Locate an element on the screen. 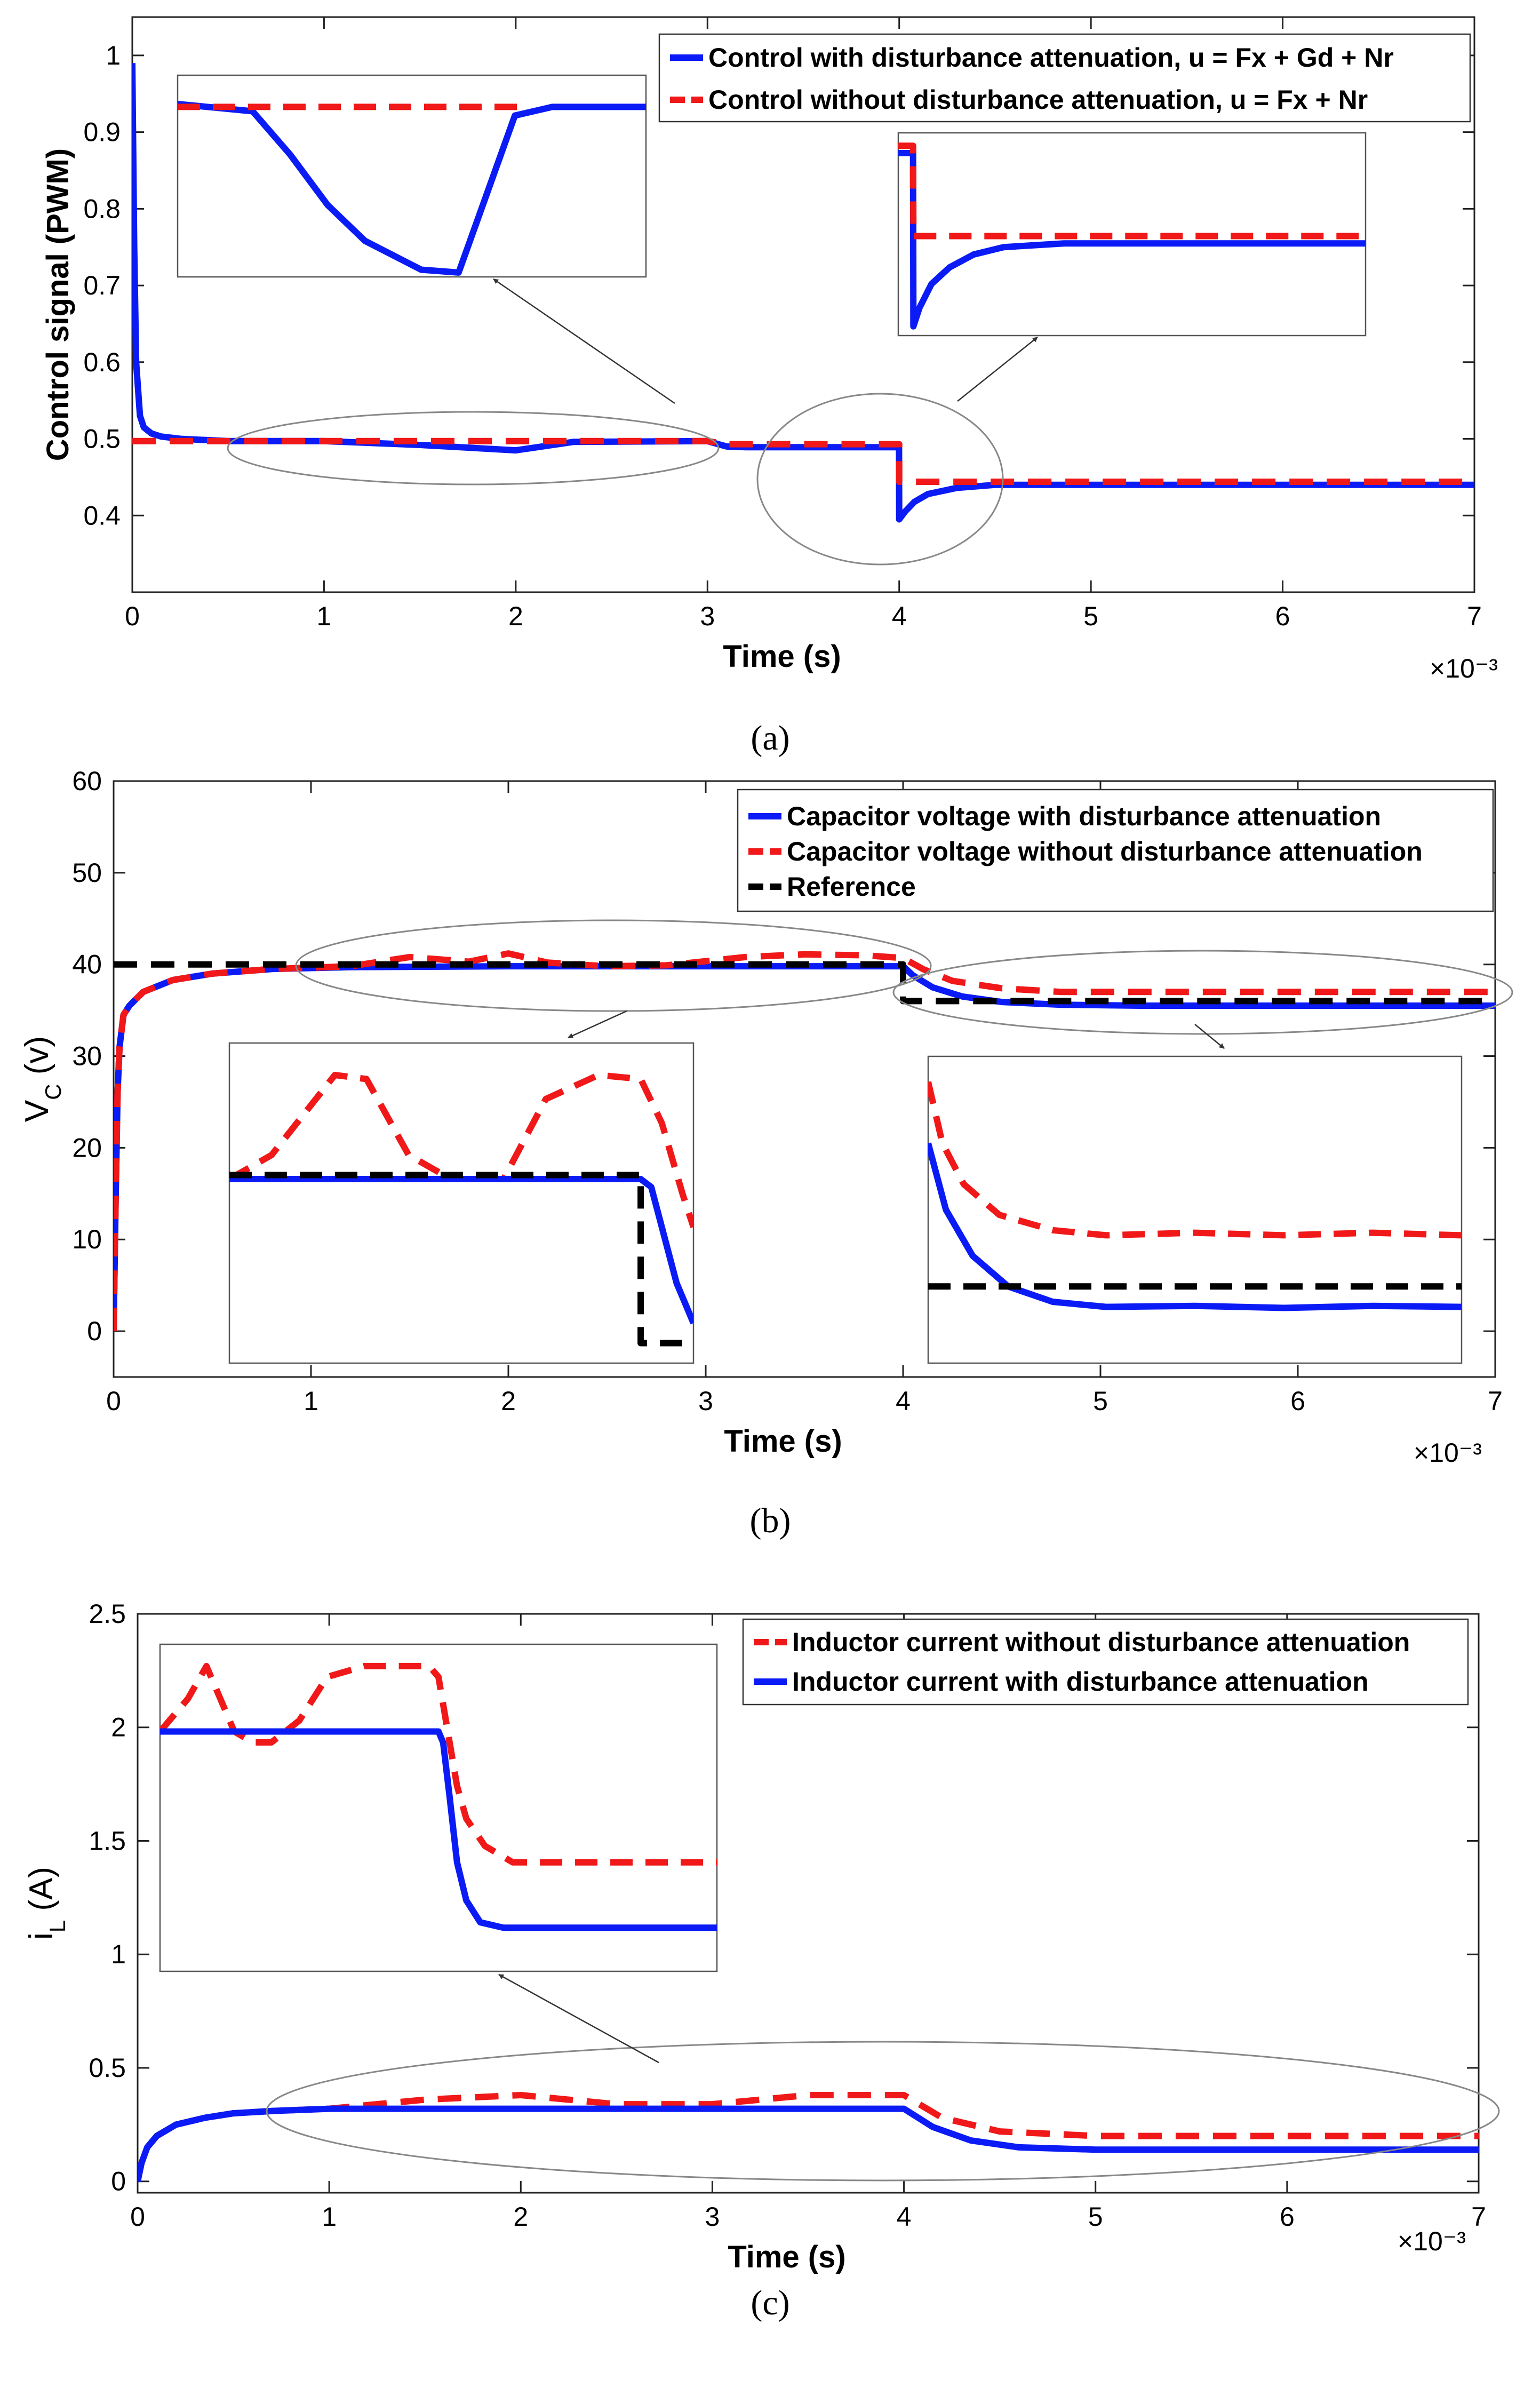 The height and width of the screenshot is (2388, 1540). y-axis-label: VC (v) is located at coordinates (42, 1079).